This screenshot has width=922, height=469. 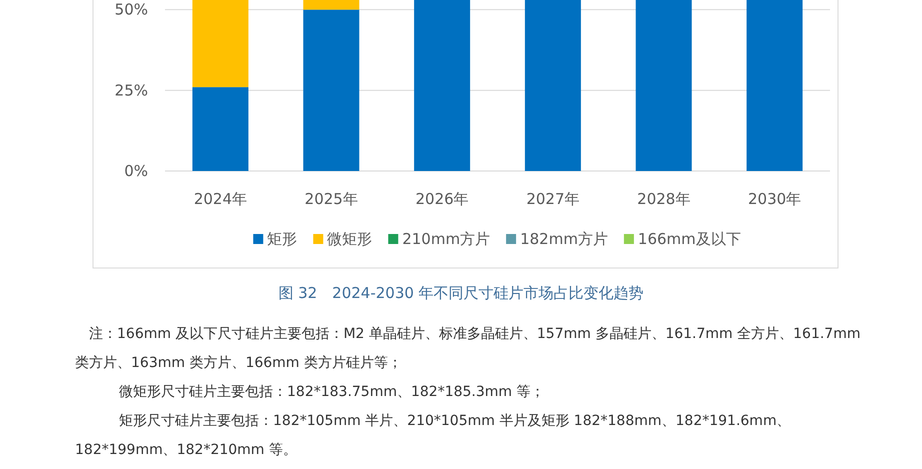 What do you see at coordinates (131, 9) in the screenshot?
I see `y-tick-label: 50%` at bounding box center [131, 9].